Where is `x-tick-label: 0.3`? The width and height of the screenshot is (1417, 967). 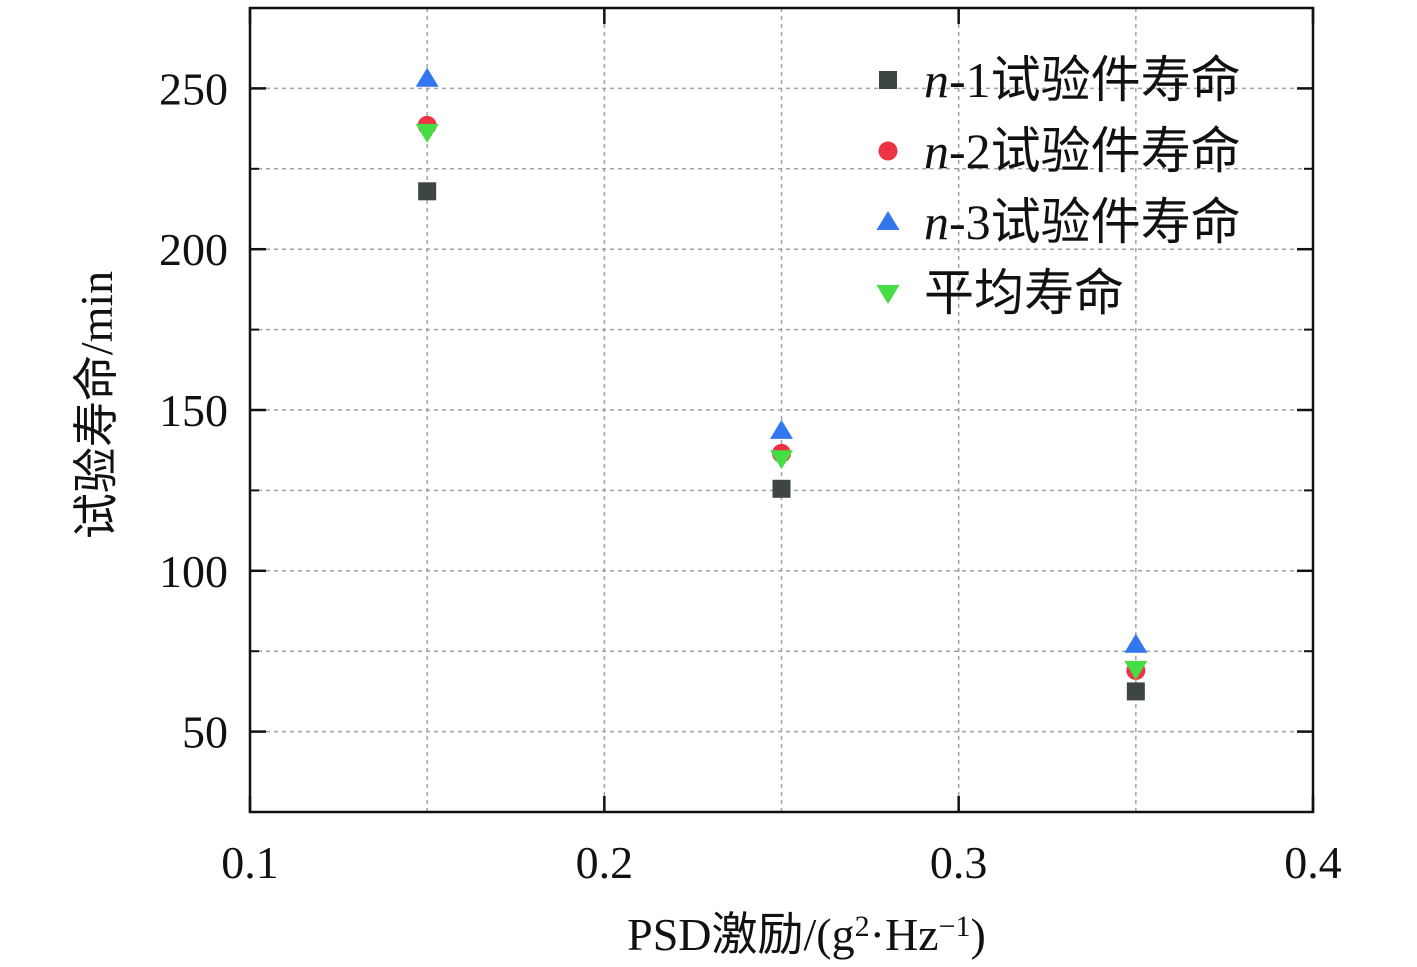 x-tick-label: 0.3 is located at coordinates (959, 862).